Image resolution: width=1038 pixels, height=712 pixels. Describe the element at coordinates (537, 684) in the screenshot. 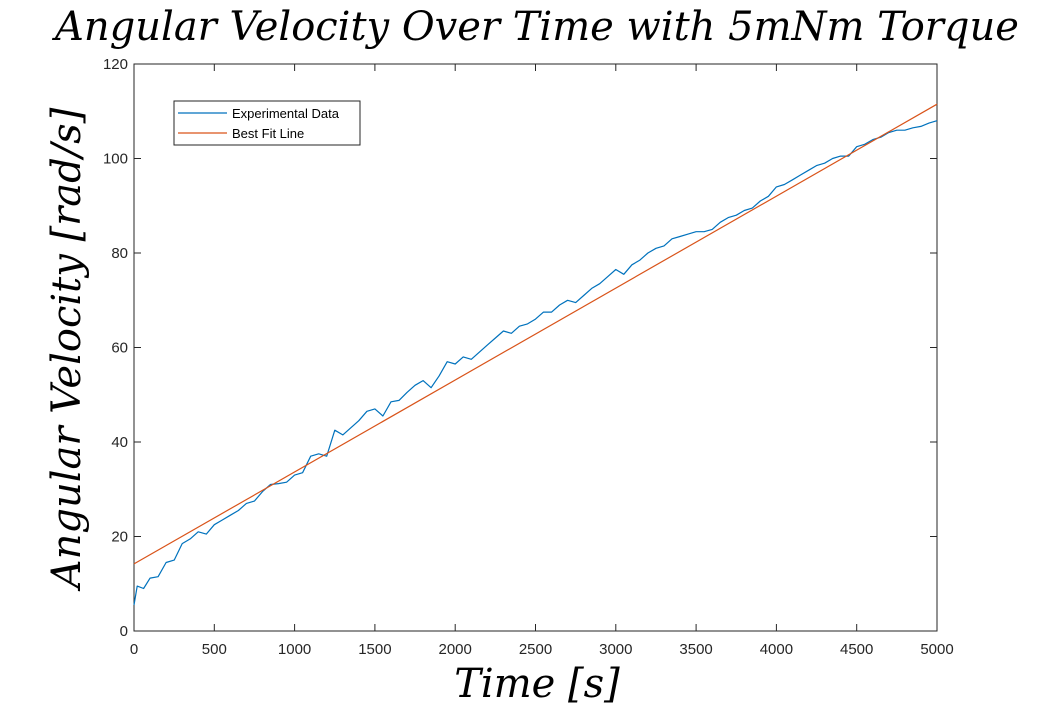

I see `x-axis-label: Time [s]` at that location.